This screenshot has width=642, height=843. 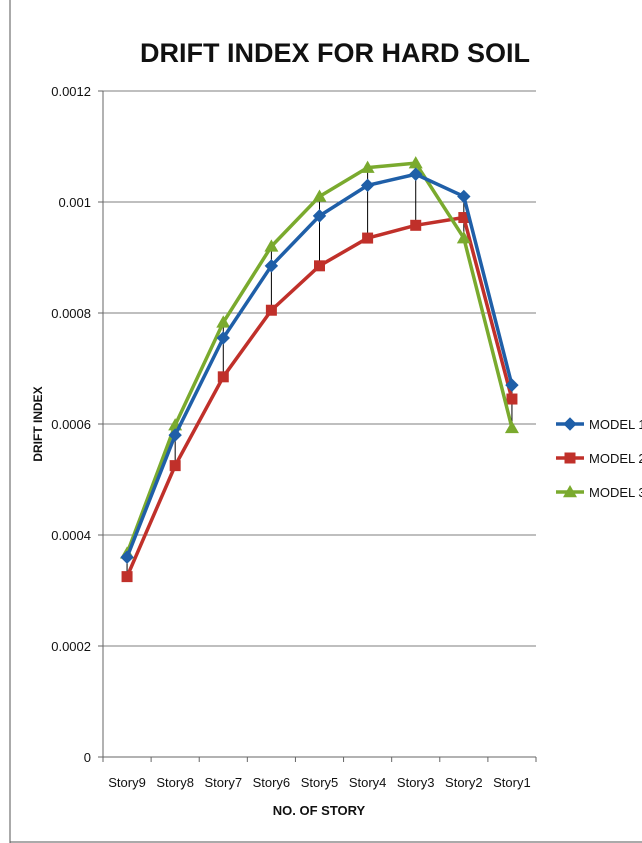 What do you see at coordinates (615, 458) in the screenshot?
I see `legend-label: MODEL 2` at bounding box center [615, 458].